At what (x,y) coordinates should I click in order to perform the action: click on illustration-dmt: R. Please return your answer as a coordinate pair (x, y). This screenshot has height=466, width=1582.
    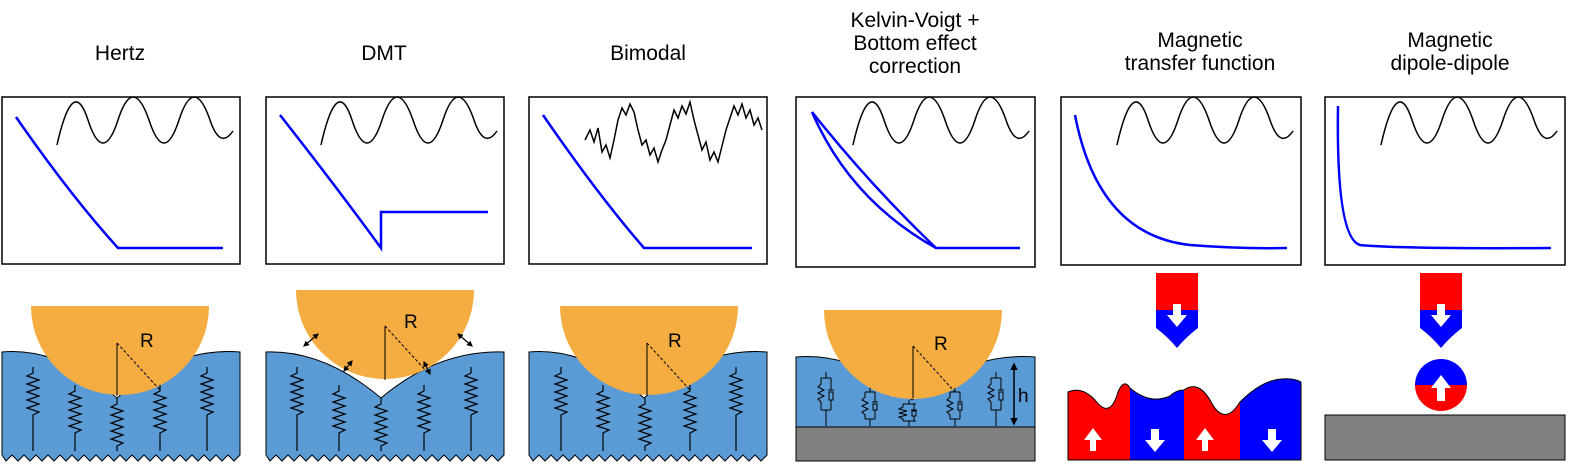
    Looking at the image, I should click on (385, 376).